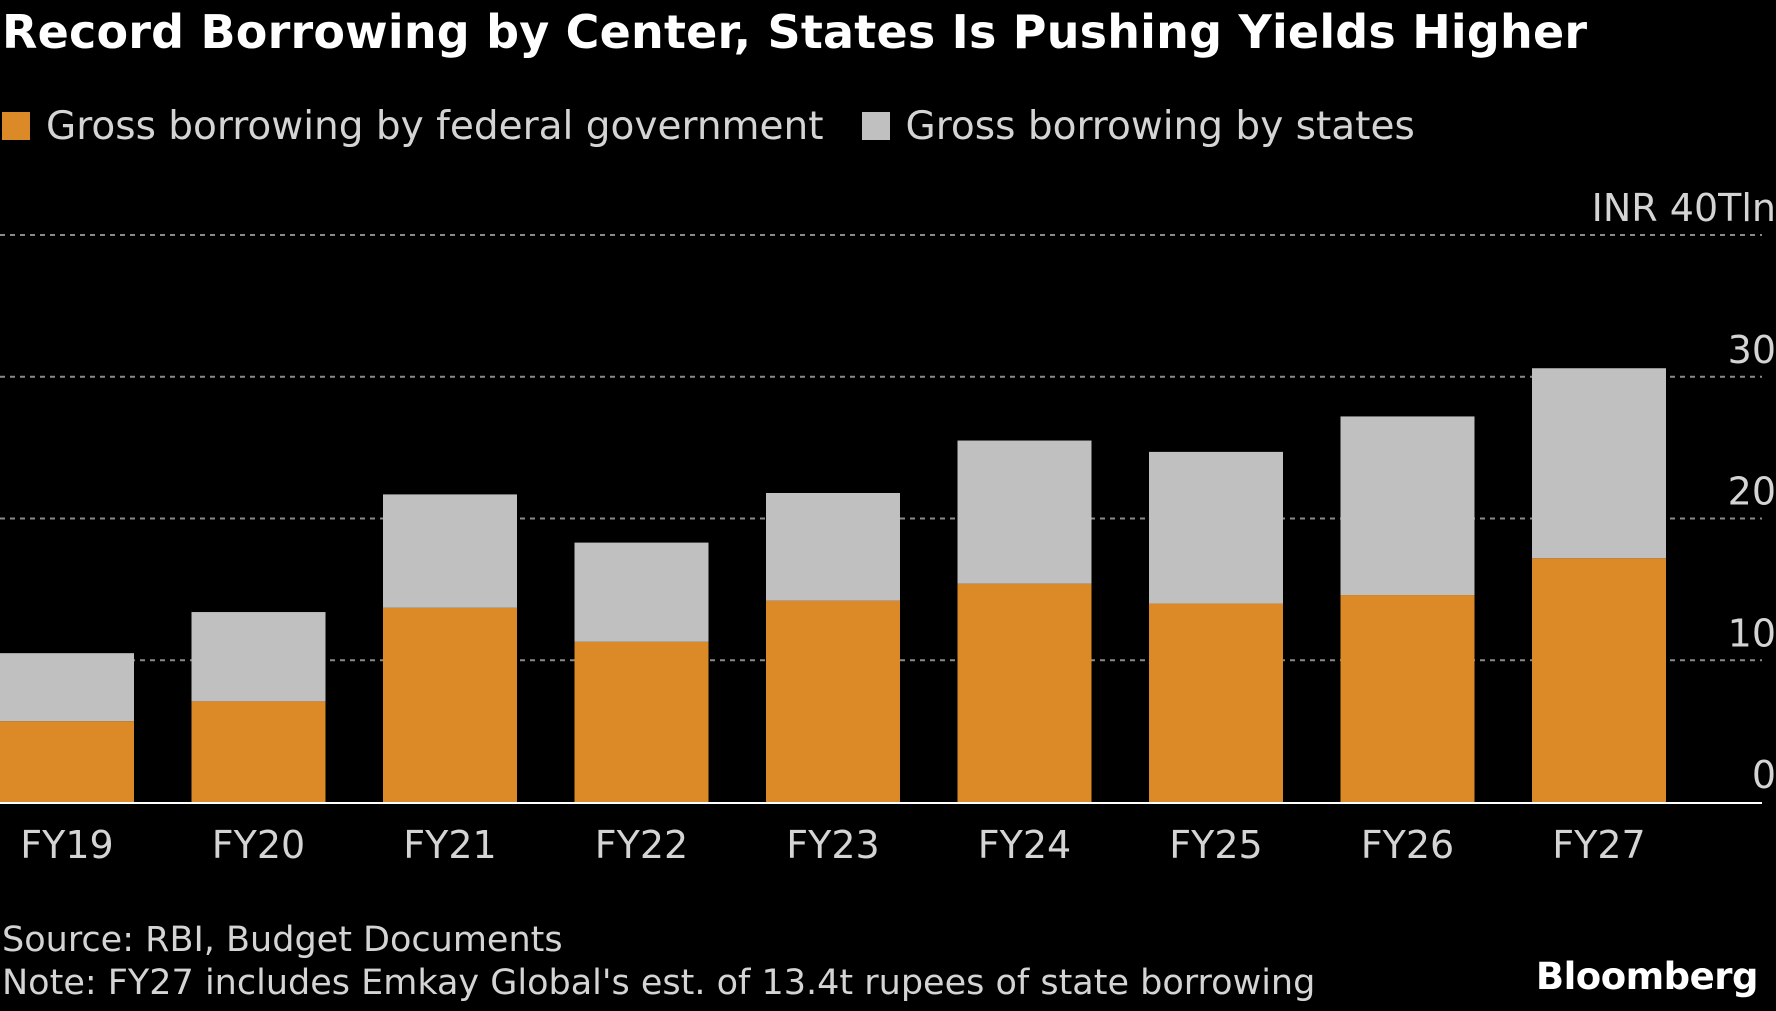 Image resolution: width=1776 pixels, height=1011 pixels. Describe the element at coordinates (67, 761) in the screenshot. I see `bar-fy19-federal` at that location.